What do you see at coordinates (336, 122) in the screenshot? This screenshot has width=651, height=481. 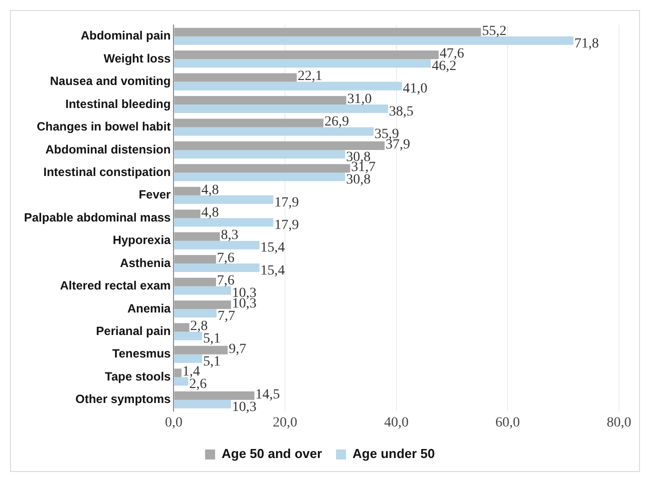 I see `data-label: 26,9` at bounding box center [336, 122].